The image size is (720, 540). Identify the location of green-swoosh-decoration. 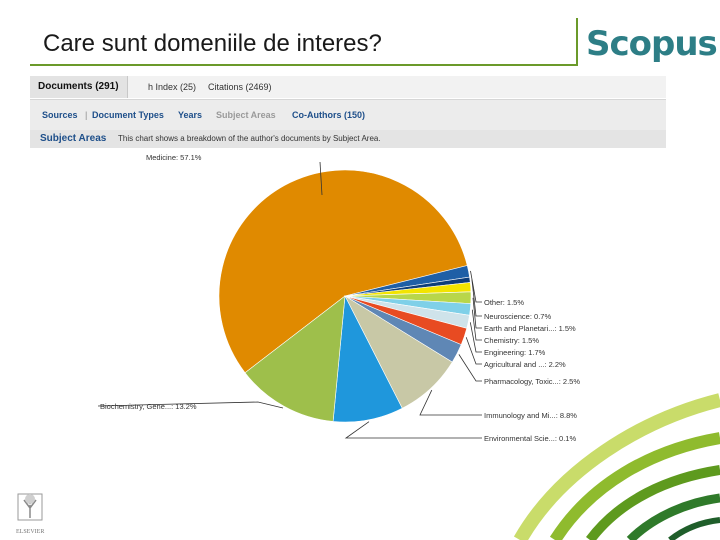
(616, 466).